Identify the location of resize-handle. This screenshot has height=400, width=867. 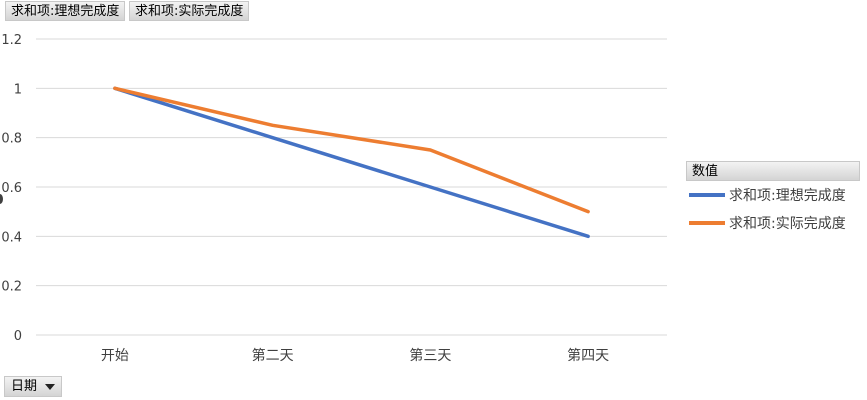
(1, 199).